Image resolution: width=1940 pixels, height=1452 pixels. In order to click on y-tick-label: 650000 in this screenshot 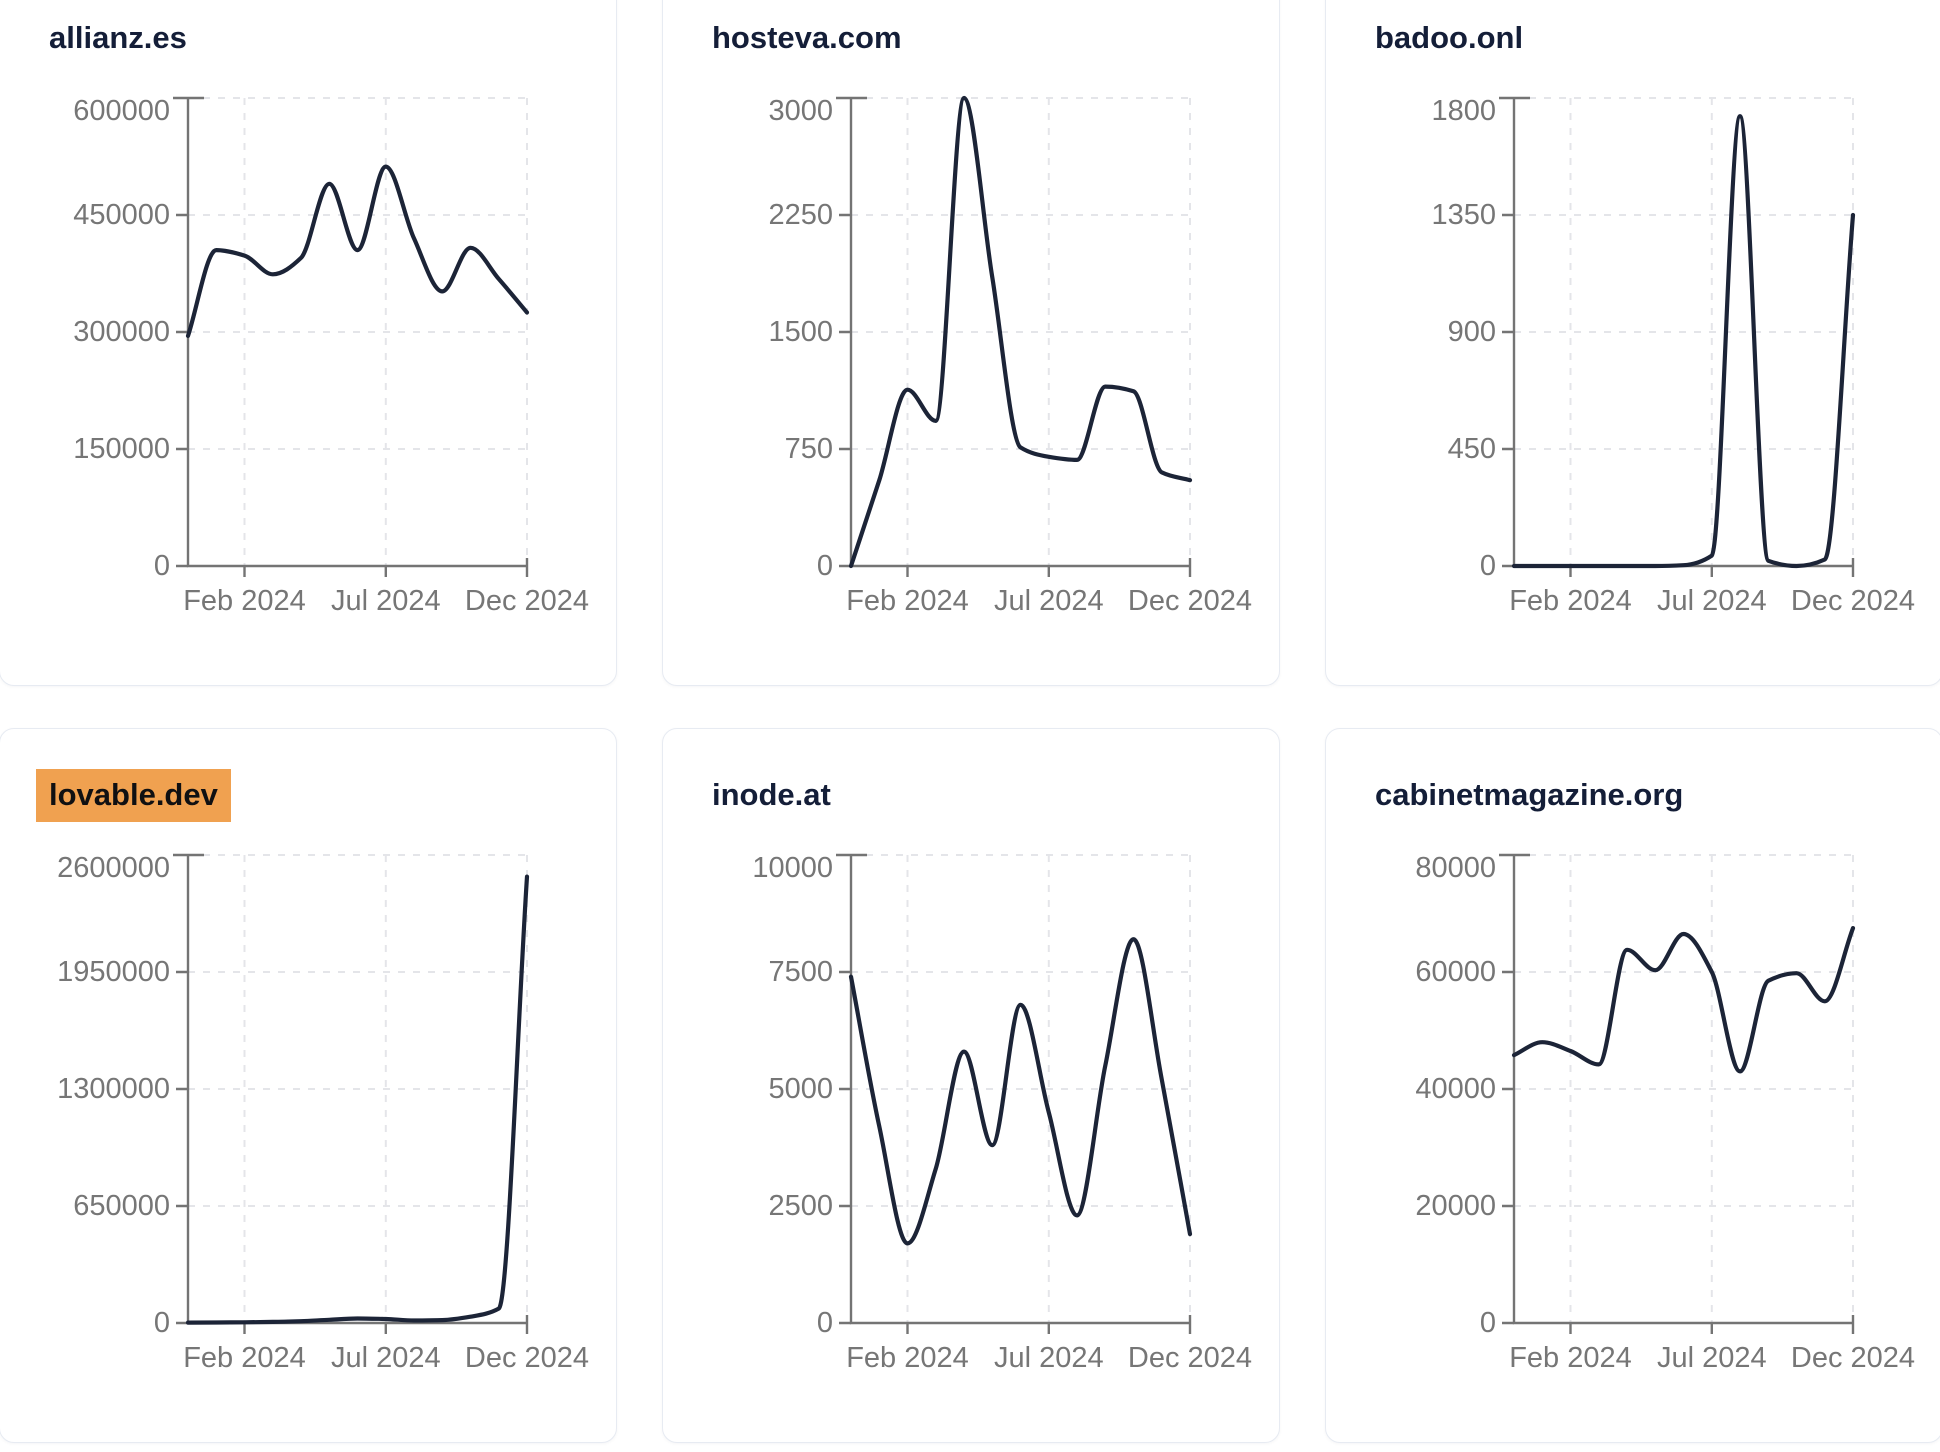, I will do `click(121, 1206)`.